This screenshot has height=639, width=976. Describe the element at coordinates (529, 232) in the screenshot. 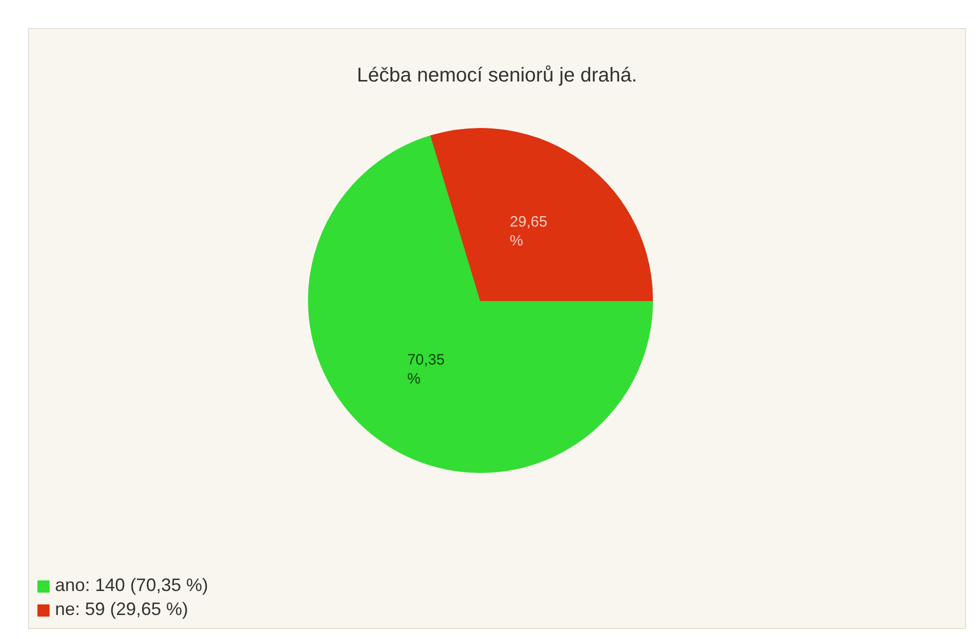

I see `data-label: 29,65 %` at that location.